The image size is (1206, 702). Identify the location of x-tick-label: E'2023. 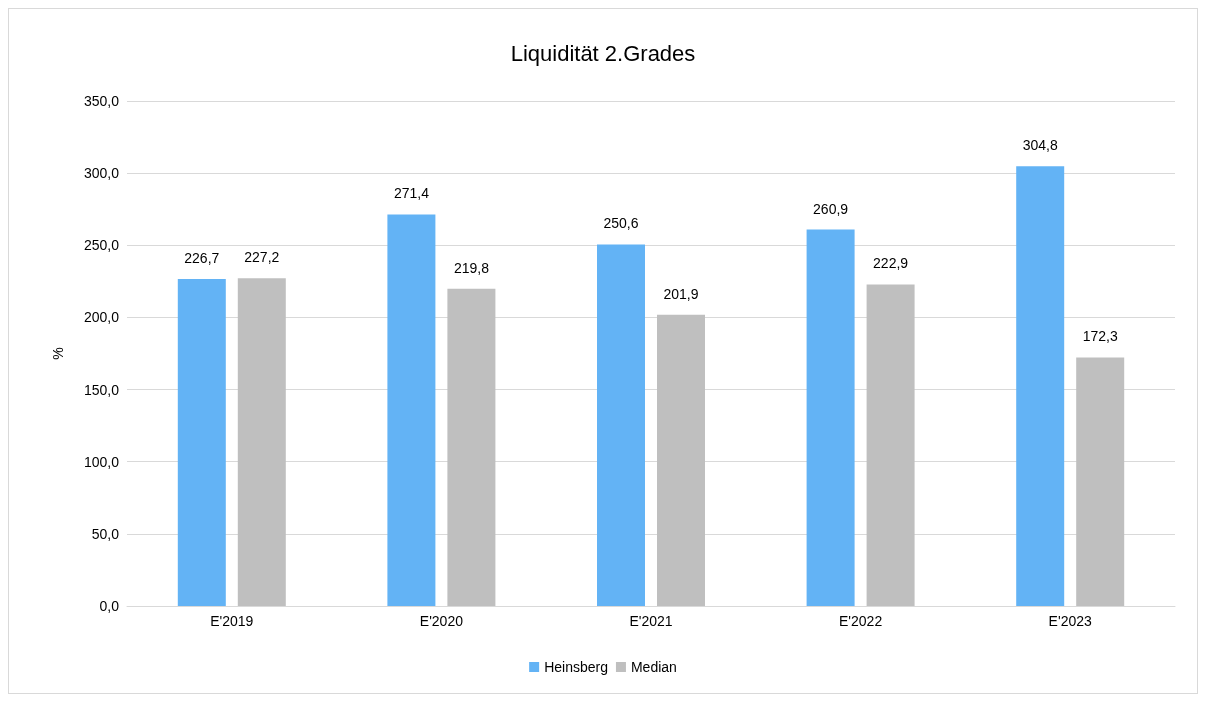
(1070, 621).